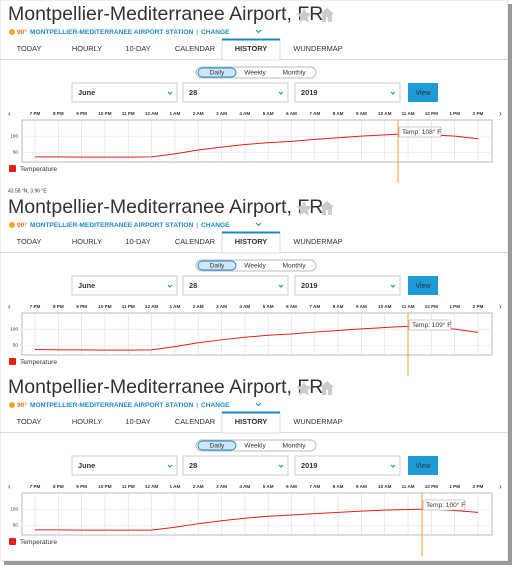  Describe the element at coordinates (27, 191) in the screenshot. I see `coordinates: 43.58 °N, 3.96 °E` at that location.